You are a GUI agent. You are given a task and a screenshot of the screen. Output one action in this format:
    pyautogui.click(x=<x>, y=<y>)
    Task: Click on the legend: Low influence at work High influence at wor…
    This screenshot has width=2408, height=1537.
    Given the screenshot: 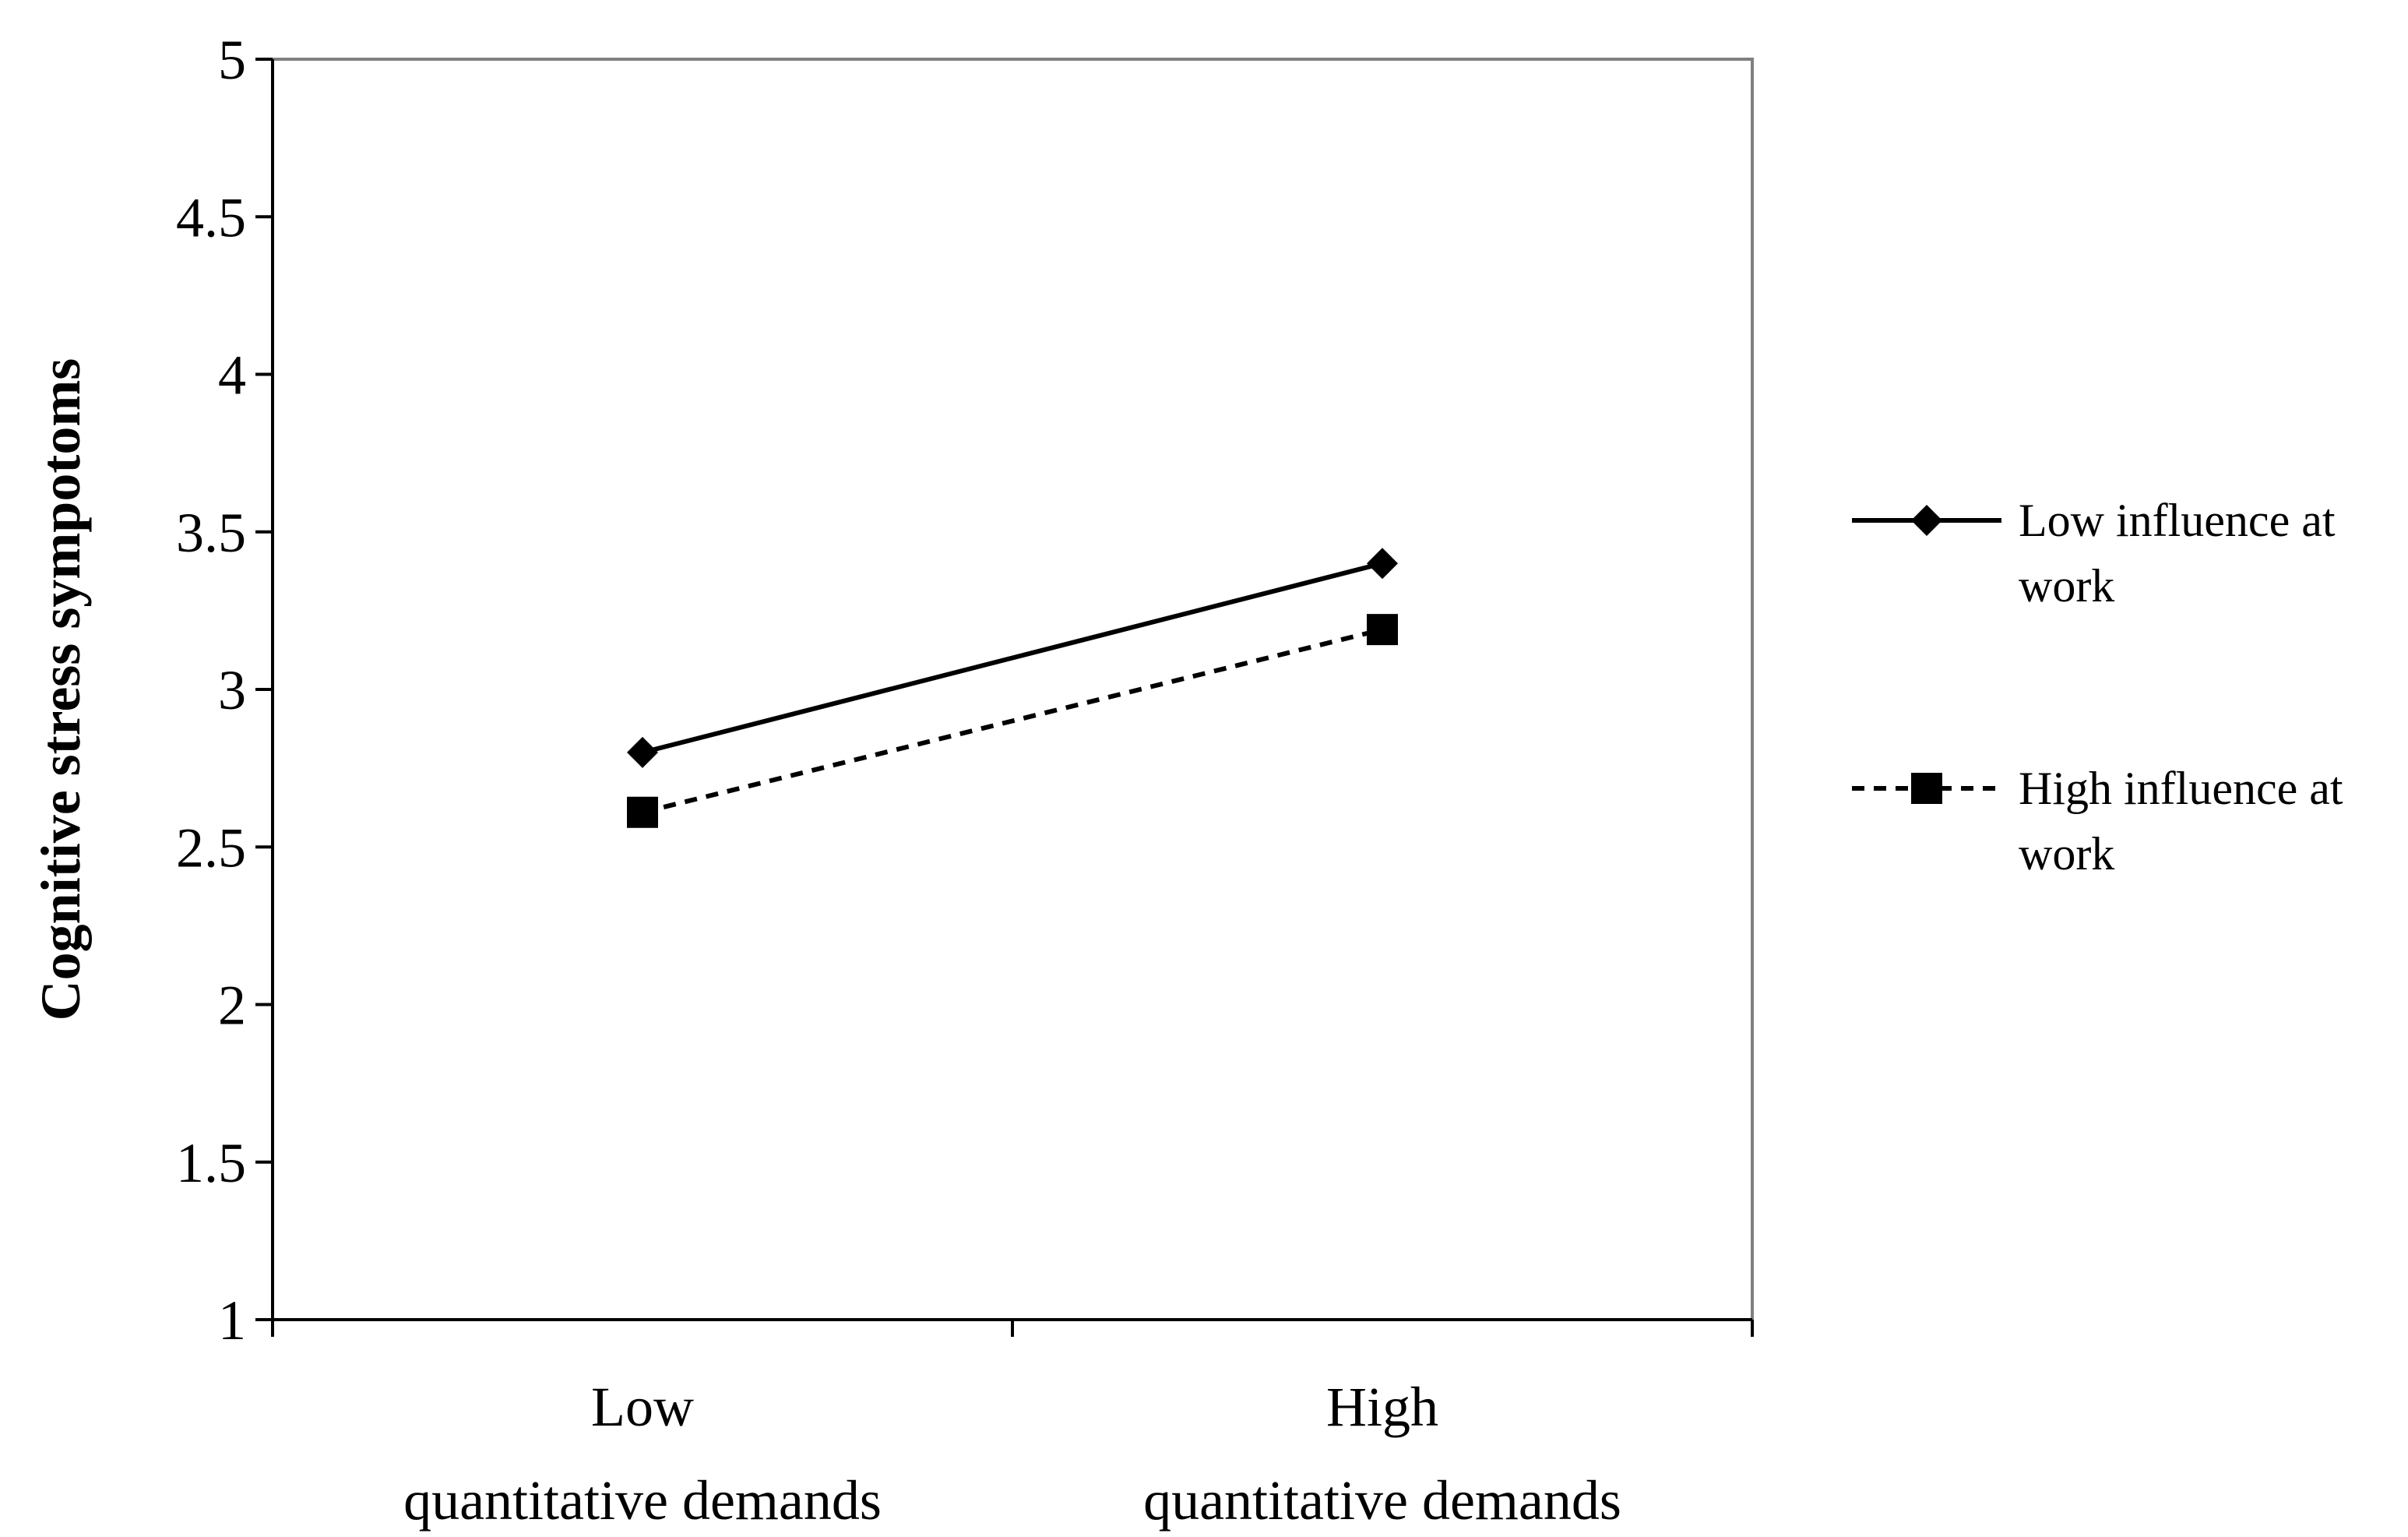 What is the action you would take?
    pyautogui.click(x=2097, y=687)
    